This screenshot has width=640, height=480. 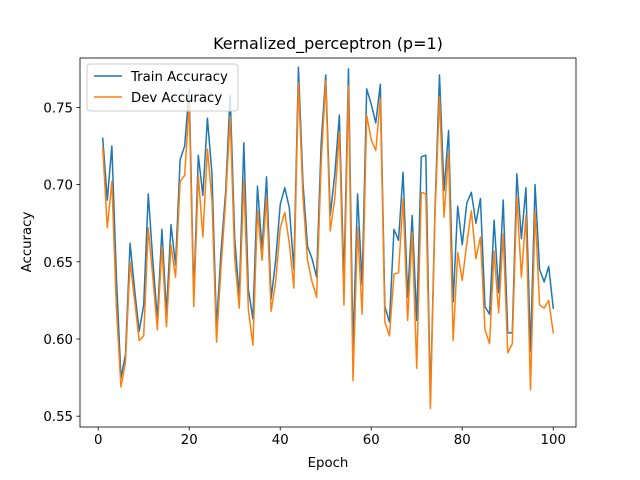 I want to click on y-tick-label: 0.75, so click(x=58, y=108).